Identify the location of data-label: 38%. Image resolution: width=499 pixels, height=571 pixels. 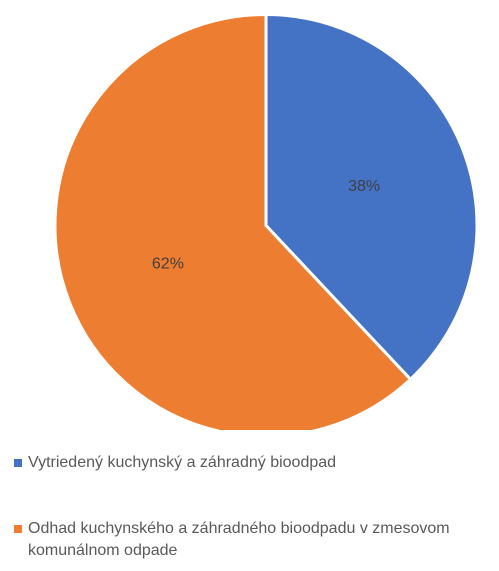
(364, 186).